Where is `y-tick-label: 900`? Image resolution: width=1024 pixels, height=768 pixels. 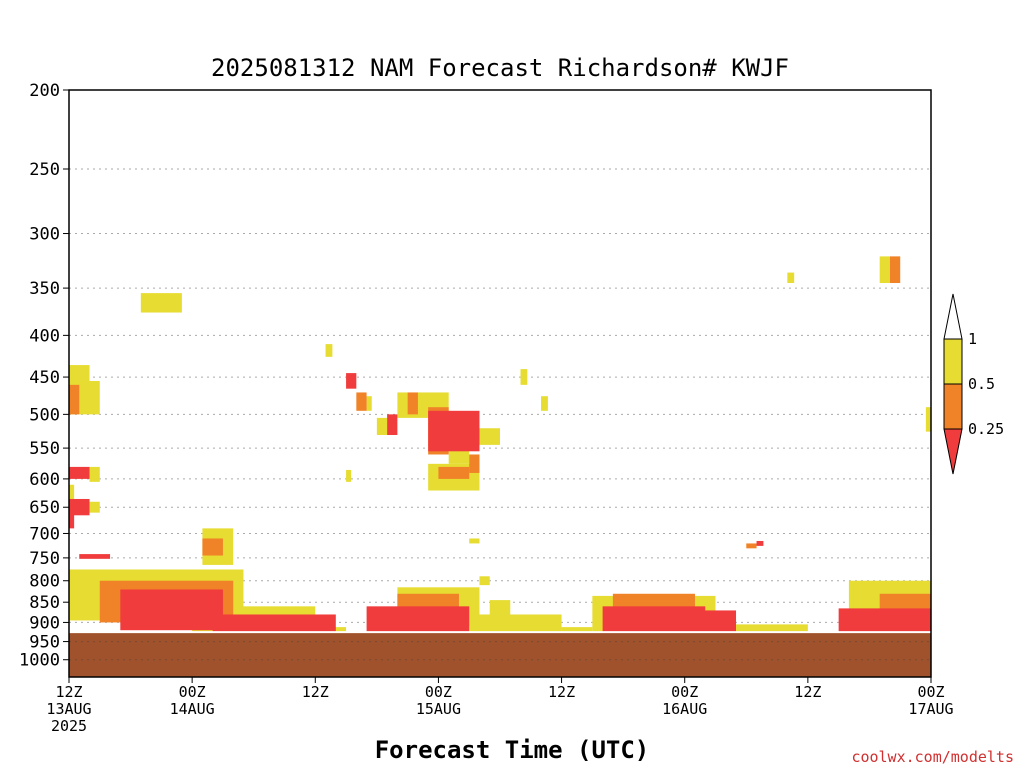
y-tick-label: 900 is located at coordinates (44, 623).